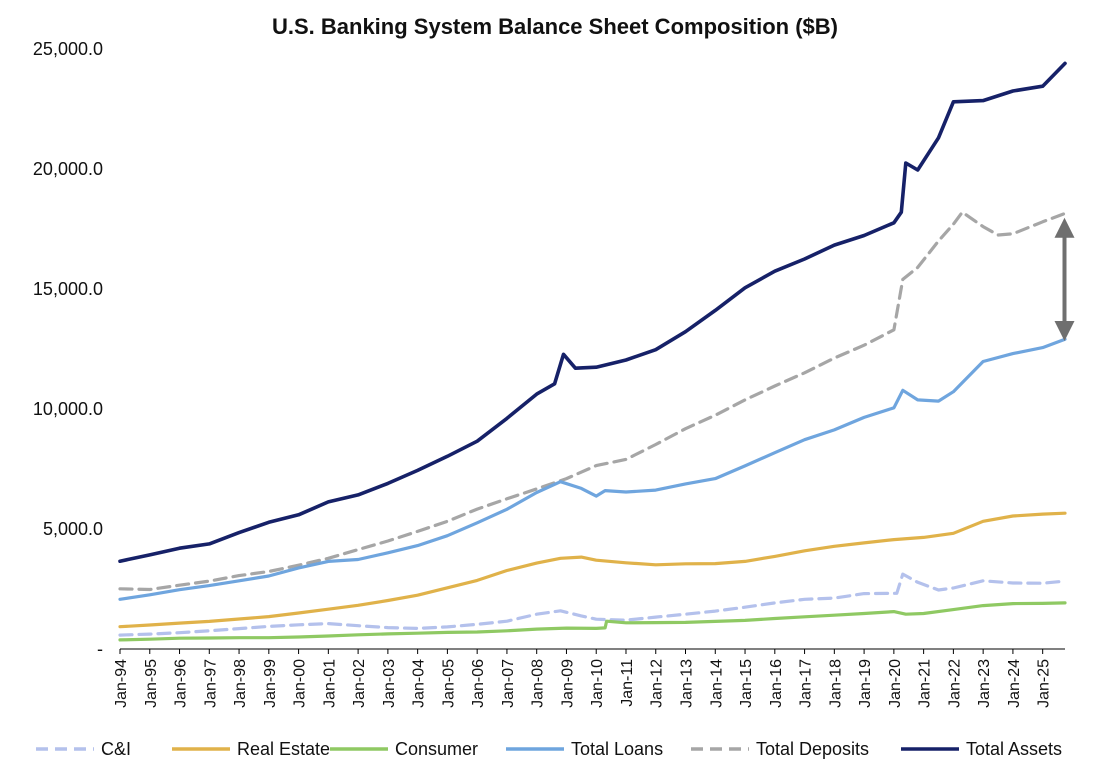 The image size is (1110, 784). What do you see at coordinates (419, 683) in the screenshot?
I see `x-tick-label: Jan-04` at bounding box center [419, 683].